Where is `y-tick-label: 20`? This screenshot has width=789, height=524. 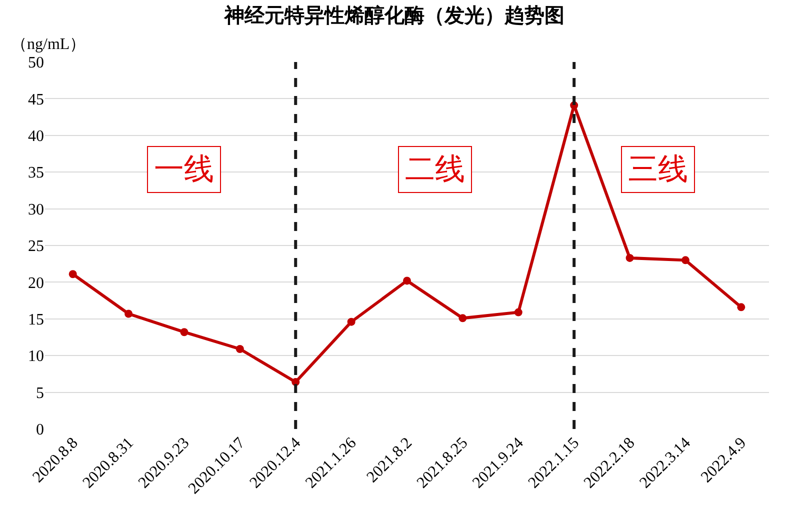 y-tick-label: 20 is located at coordinates (36, 283).